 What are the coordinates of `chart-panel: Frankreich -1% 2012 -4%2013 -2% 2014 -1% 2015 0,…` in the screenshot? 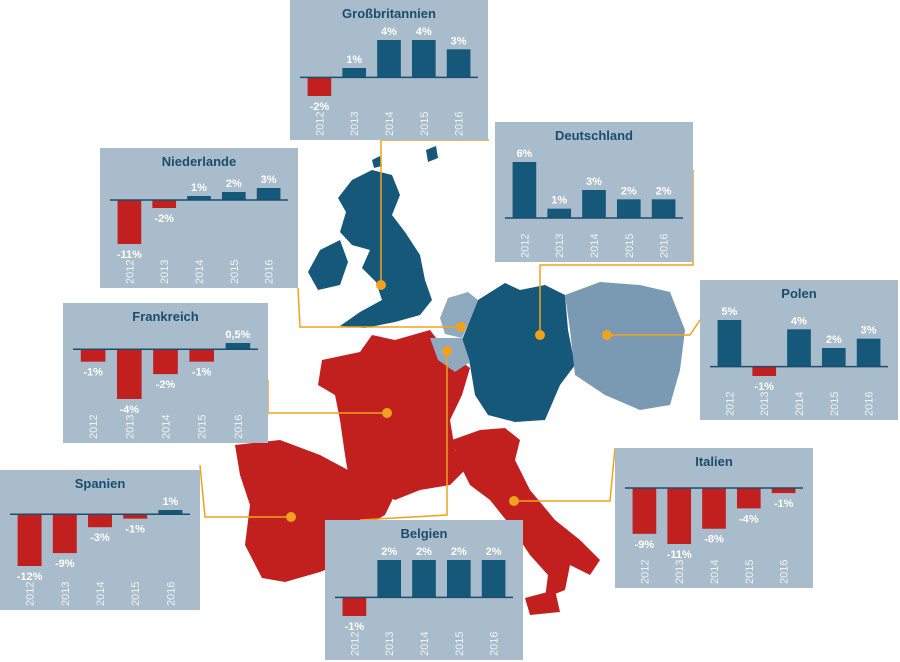 It's located at (165, 373).